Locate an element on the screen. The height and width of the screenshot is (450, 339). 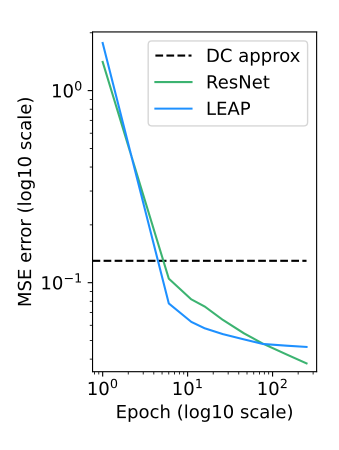
legend-label: LEAP is located at coordinates (229, 108).